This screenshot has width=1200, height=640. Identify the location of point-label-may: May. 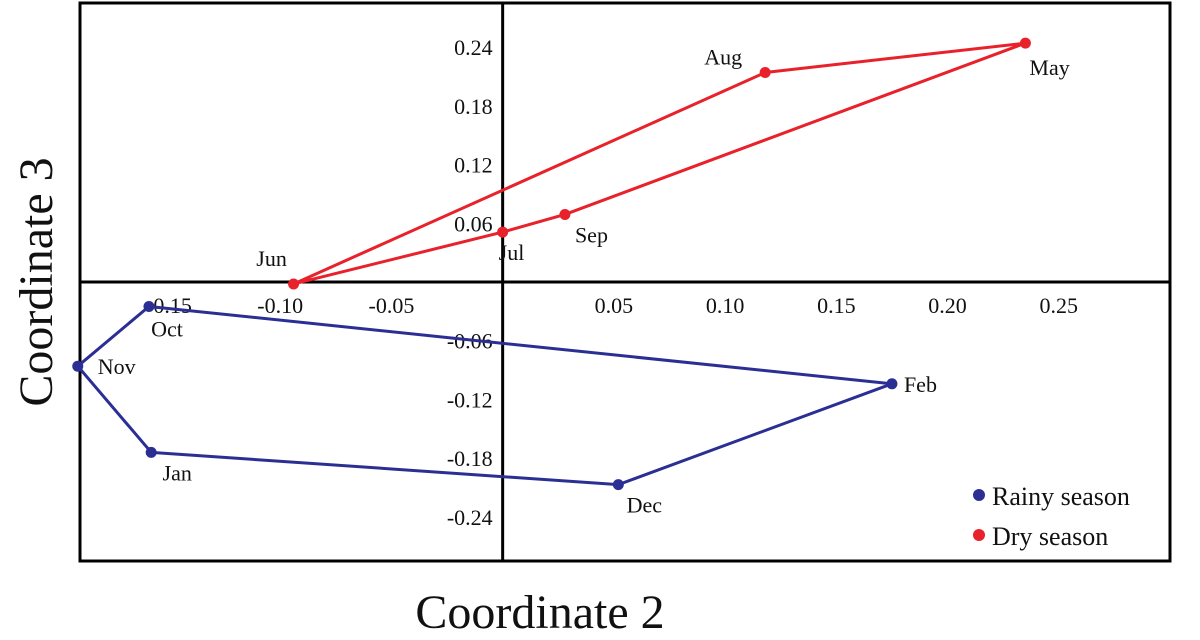
(1049, 67).